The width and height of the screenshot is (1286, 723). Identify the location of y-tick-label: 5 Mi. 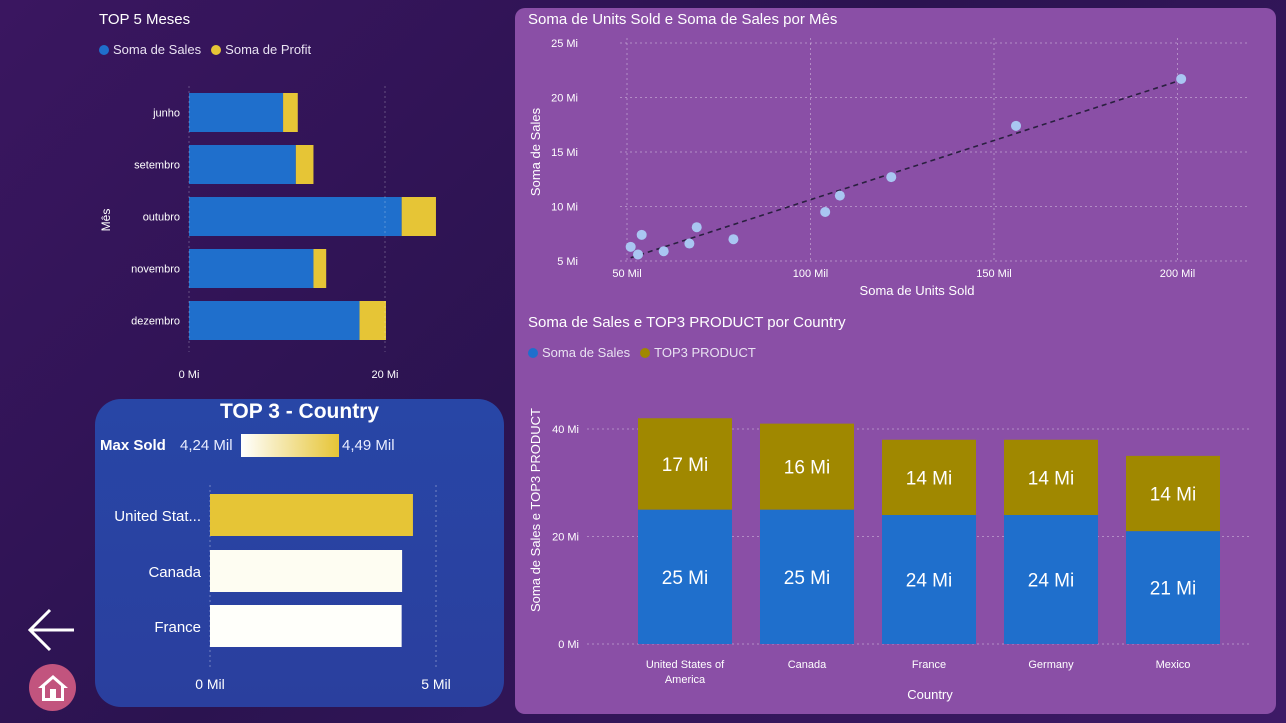
(567, 262).